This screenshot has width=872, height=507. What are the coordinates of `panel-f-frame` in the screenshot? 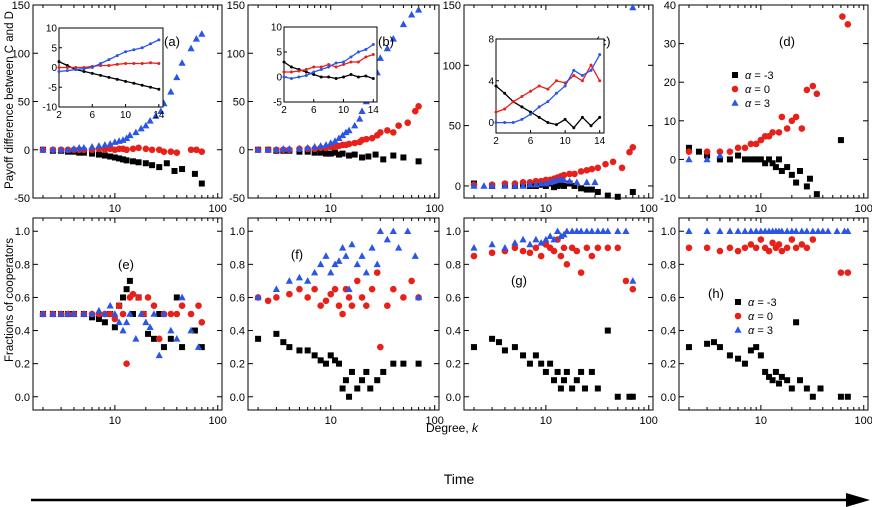 It's located at (343, 314).